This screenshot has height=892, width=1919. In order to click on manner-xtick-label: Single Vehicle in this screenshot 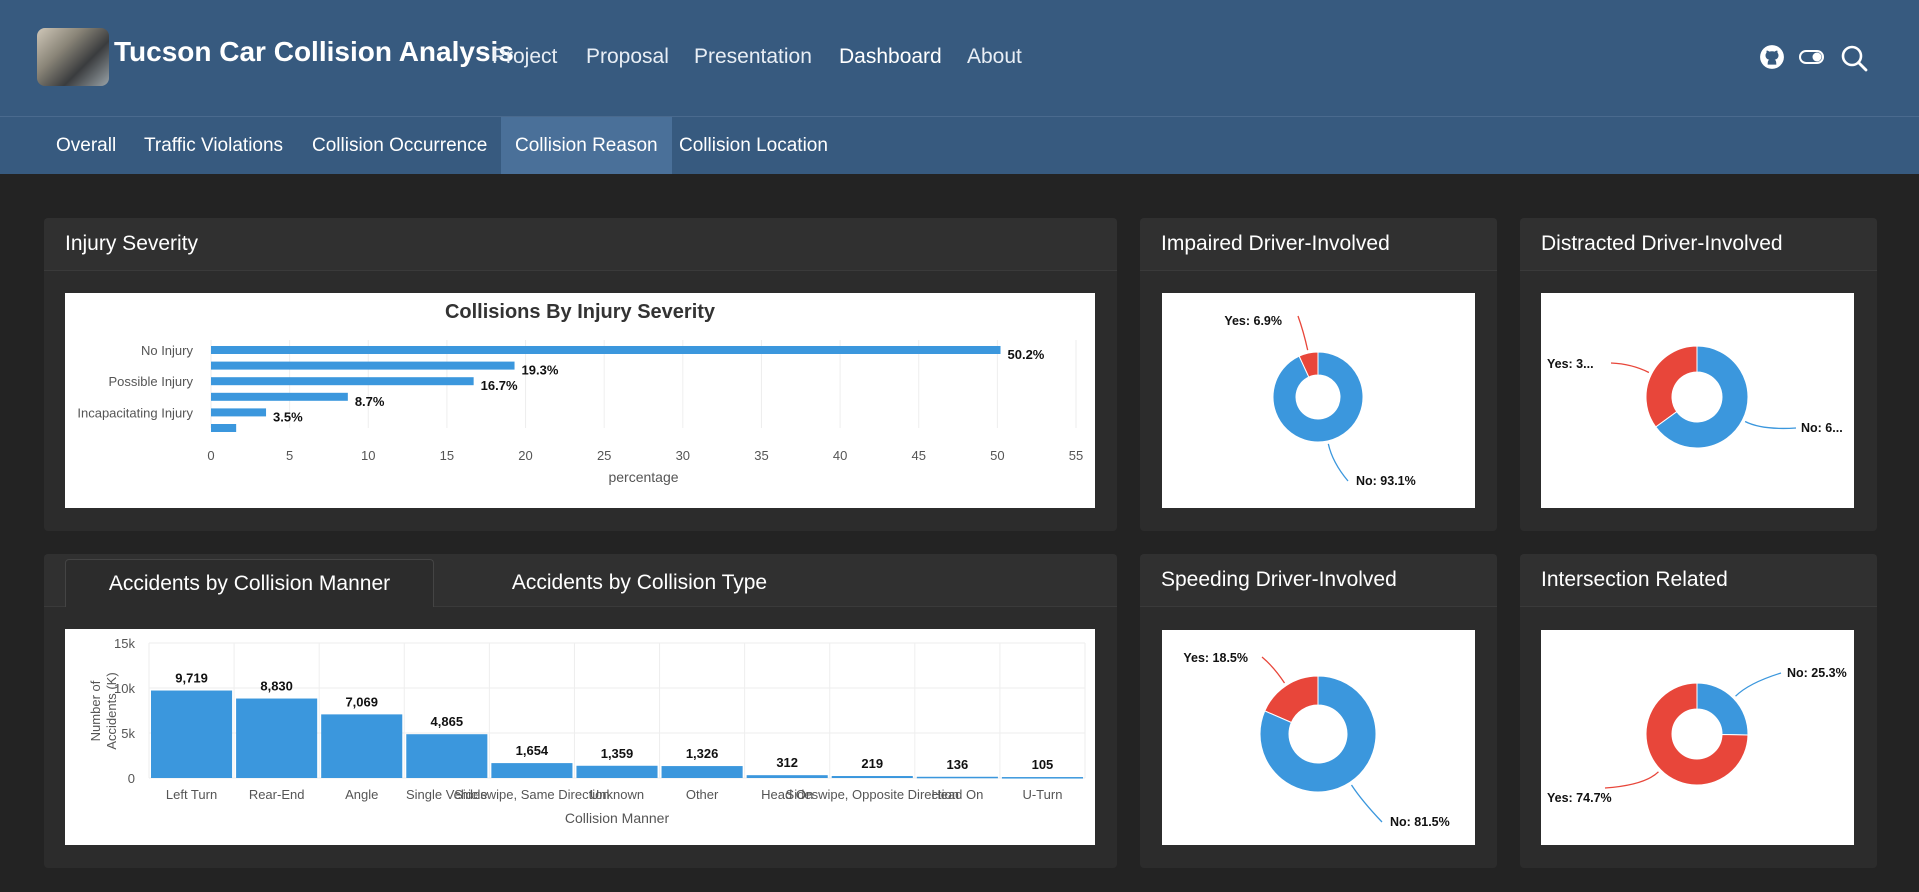, I will do `click(447, 794)`.